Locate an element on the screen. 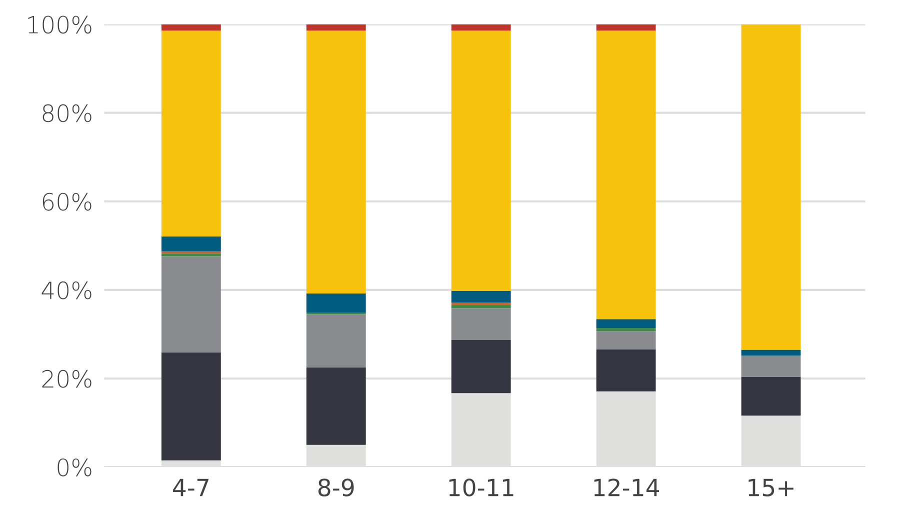 Image resolution: width=906 pixels, height=506 pixels. y-tick-label: 20% is located at coordinates (67, 379).